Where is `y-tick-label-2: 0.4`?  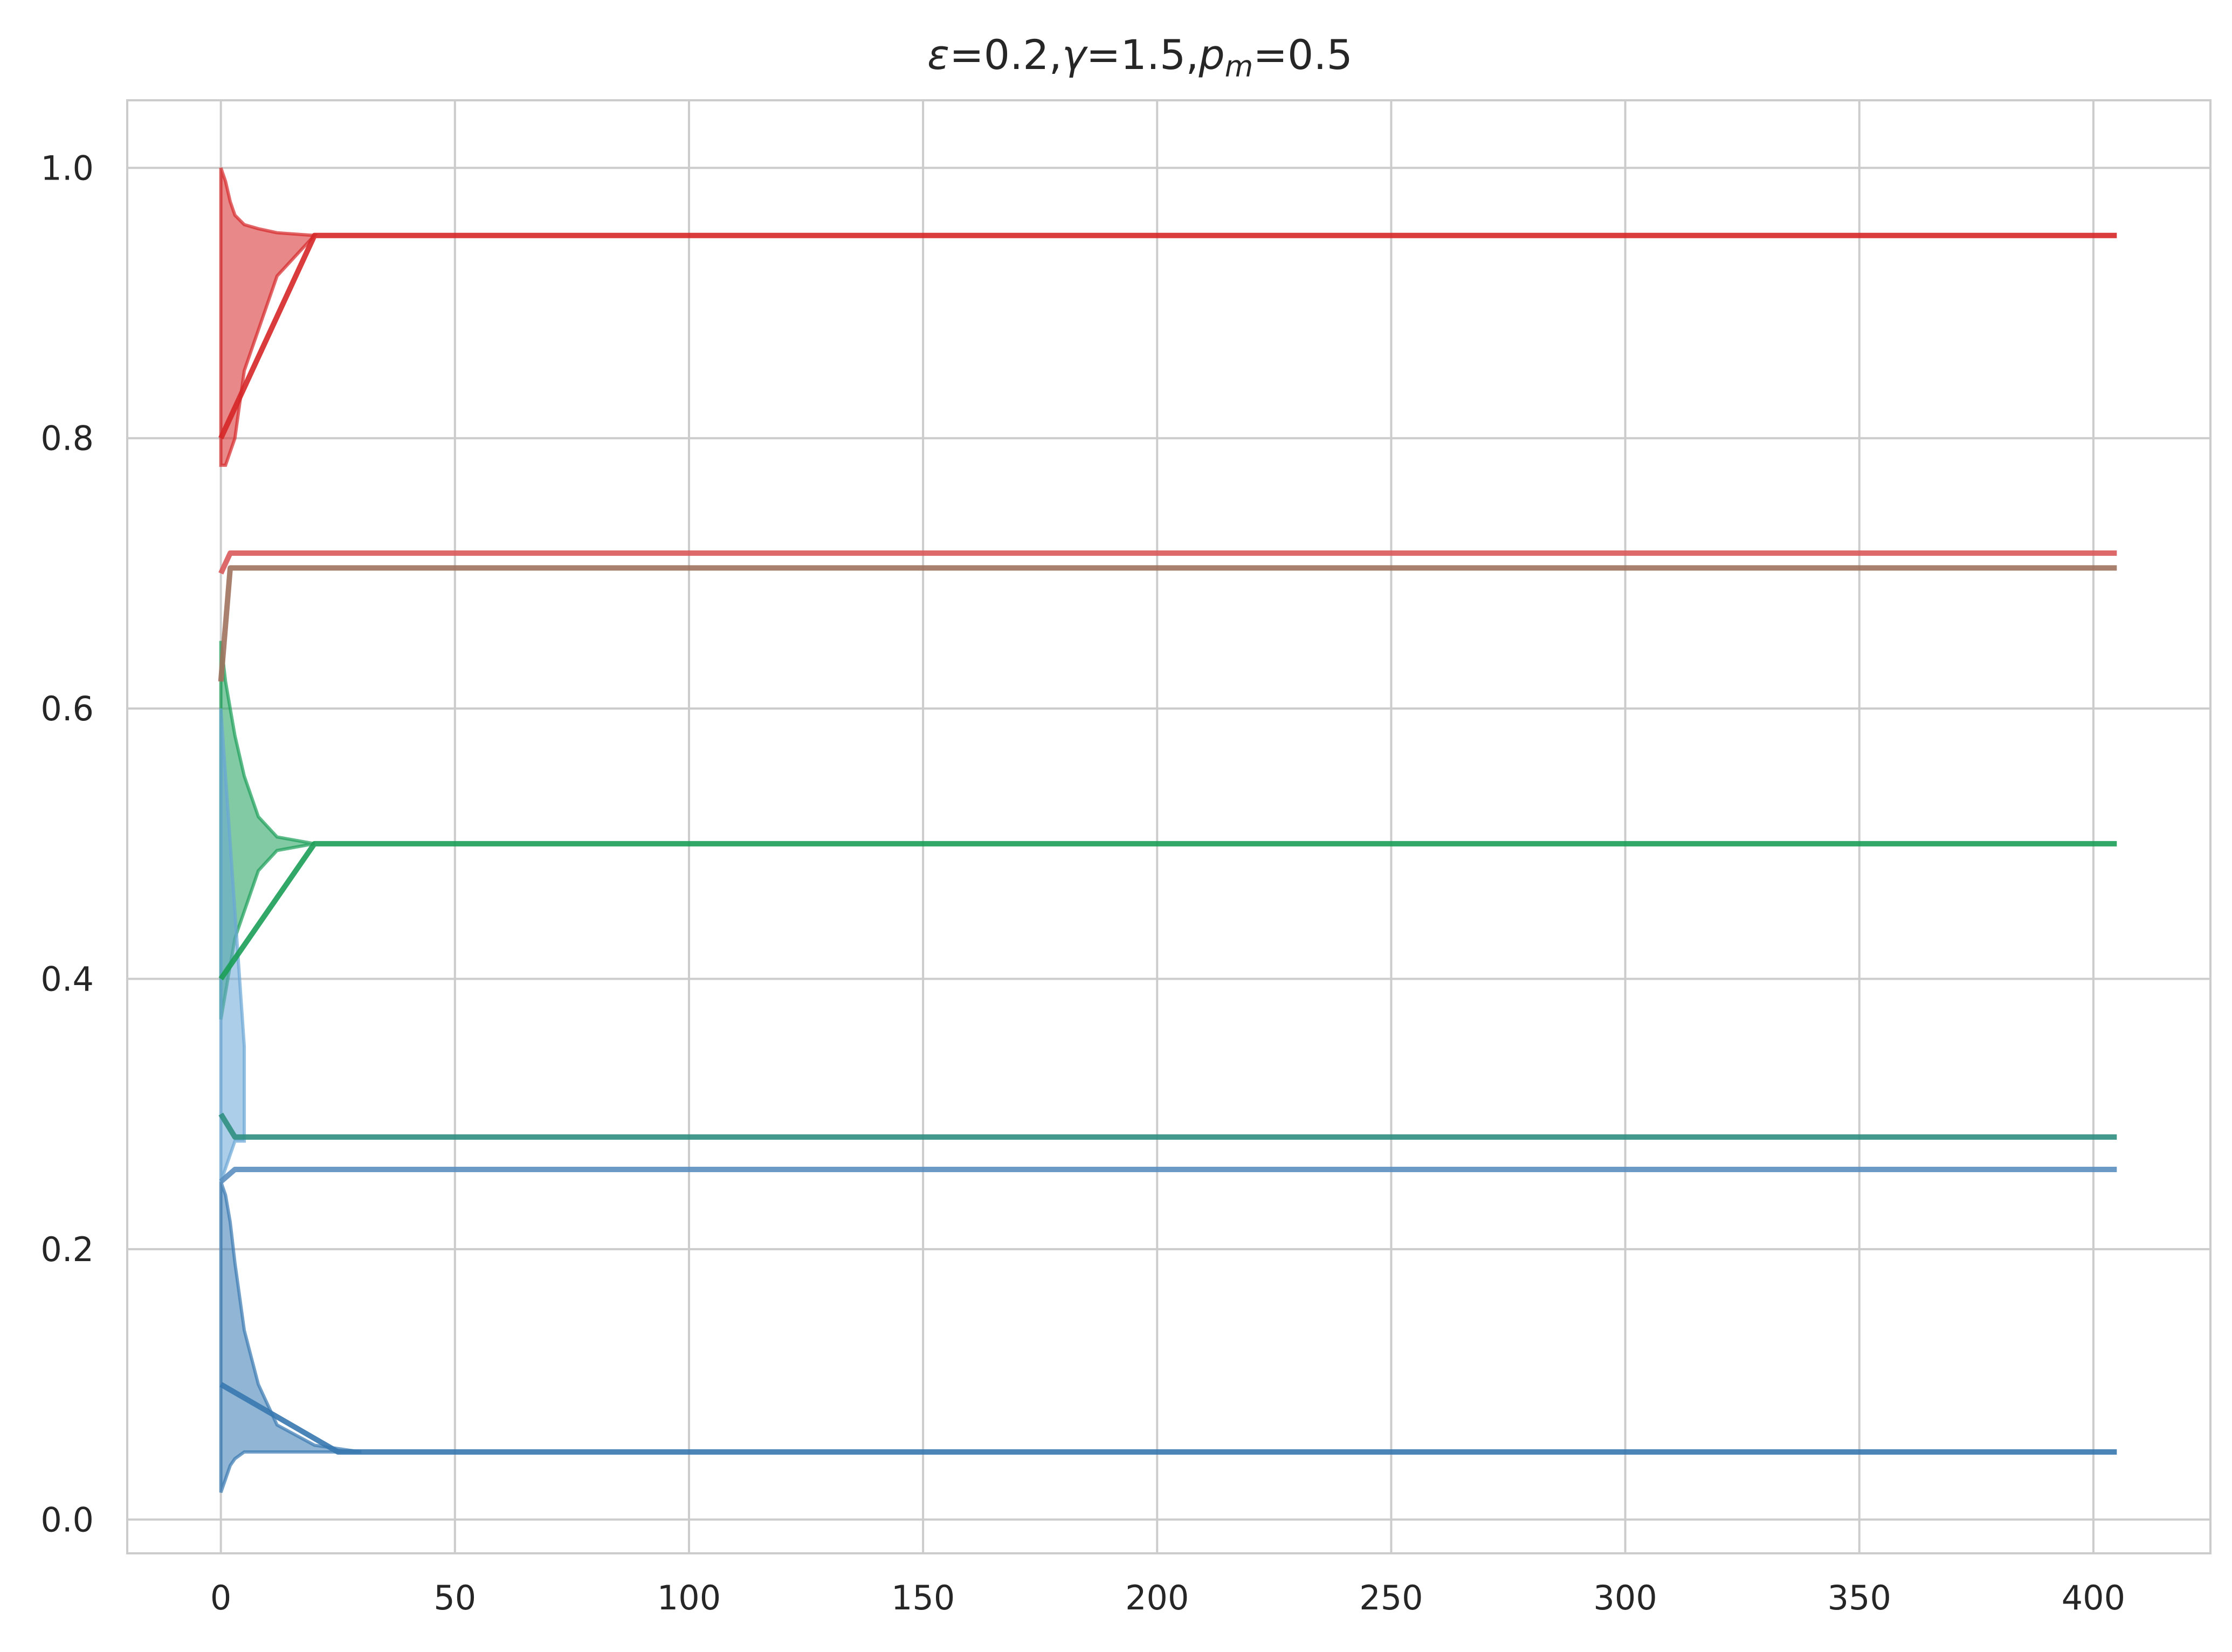 y-tick-label-2: 0.4 is located at coordinates (67, 979).